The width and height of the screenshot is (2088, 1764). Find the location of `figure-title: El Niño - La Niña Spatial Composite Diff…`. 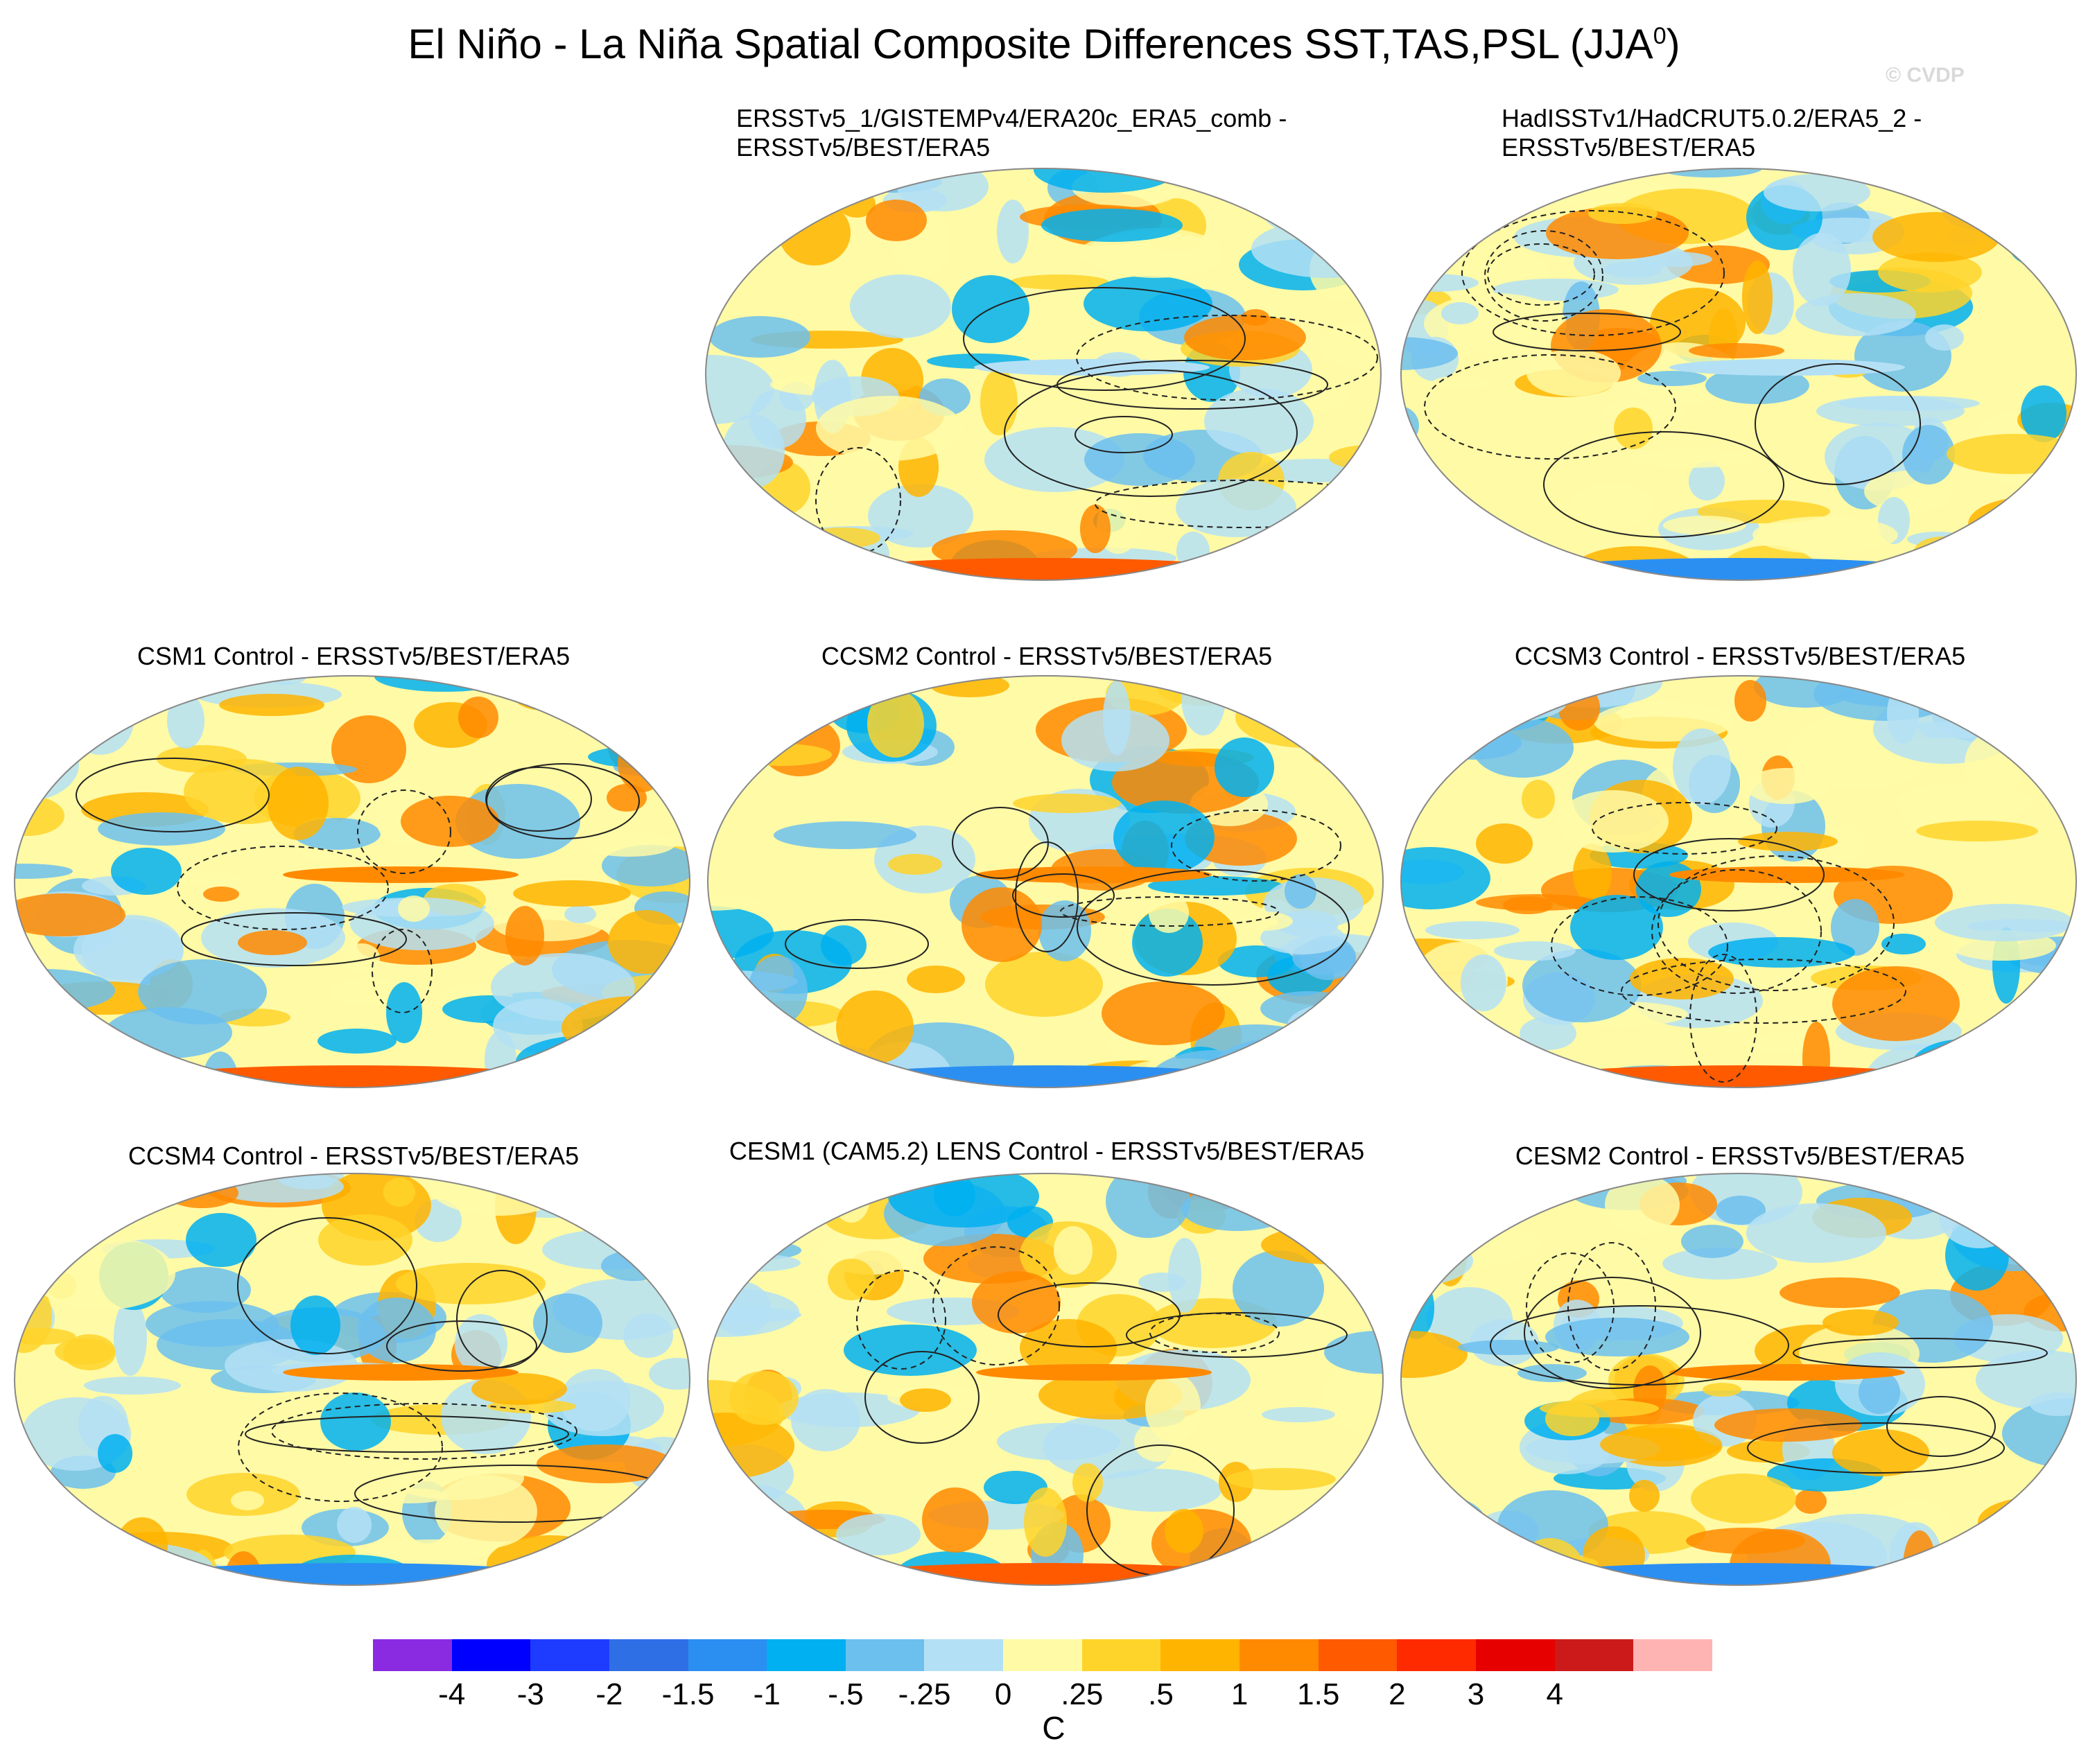

figure-title: El Niño - La Niña Spatial Composite Diff… is located at coordinates (1044, 44).